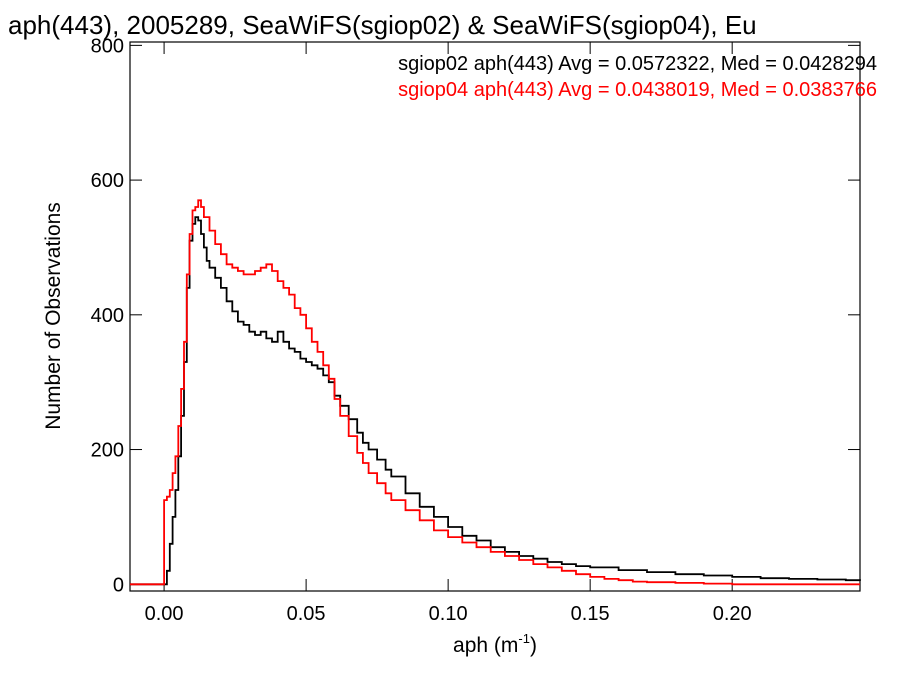 The width and height of the screenshot is (900, 675). What do you see at coordinates (732, 614) in the screenshot?
I see `x-tick-label: 0.20` at bounding box center [732, 614].